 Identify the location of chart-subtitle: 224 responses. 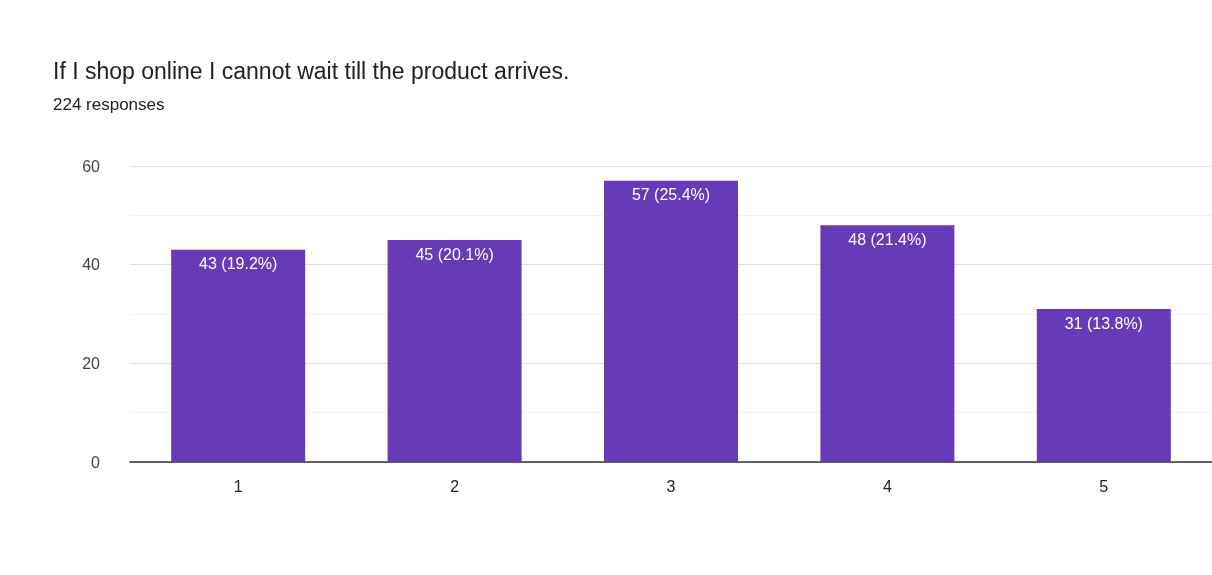
(109, 104).